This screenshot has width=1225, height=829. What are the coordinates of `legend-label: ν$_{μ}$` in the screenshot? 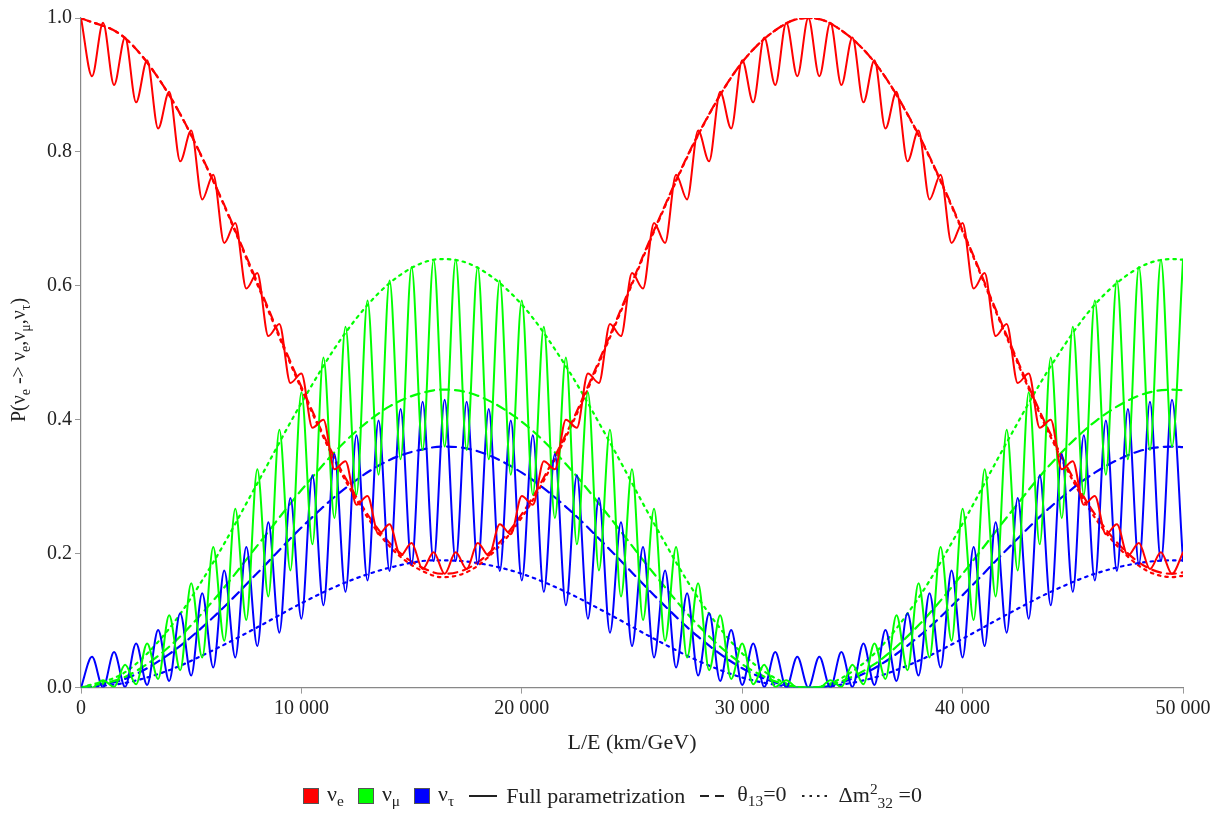 It's located at (391, 796).